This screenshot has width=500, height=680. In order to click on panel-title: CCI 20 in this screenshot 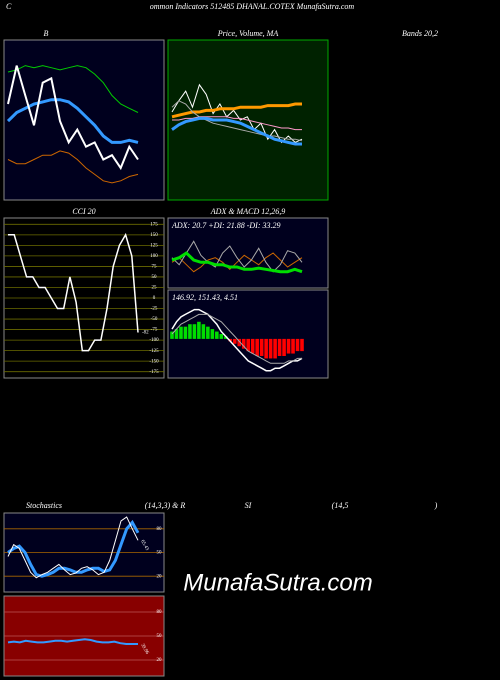, I will do `click(83, 211)`.